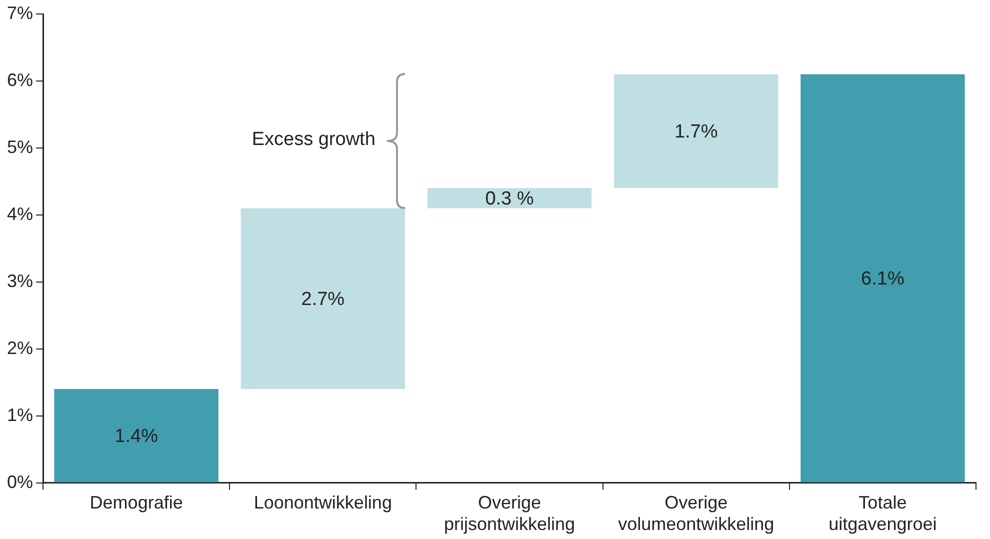  I want to click on data-label: 1.7%, so click(696, 131).